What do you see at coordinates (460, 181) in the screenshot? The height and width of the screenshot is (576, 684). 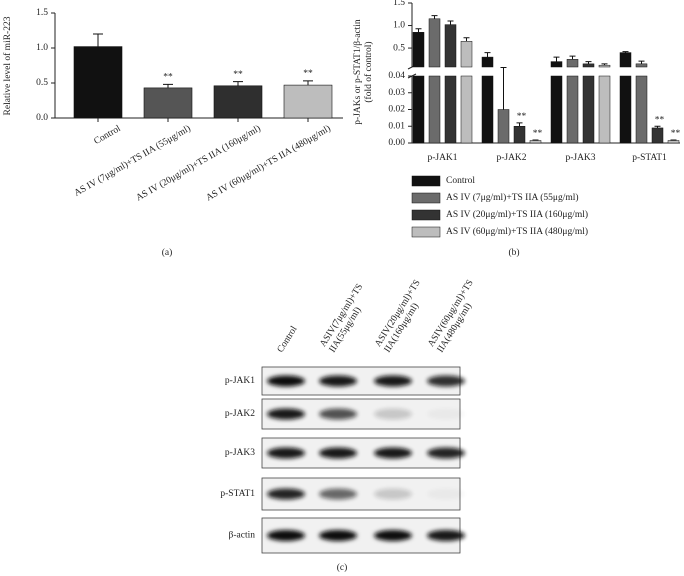 I see `legend-label: Control` at bounding box center [460, 181].